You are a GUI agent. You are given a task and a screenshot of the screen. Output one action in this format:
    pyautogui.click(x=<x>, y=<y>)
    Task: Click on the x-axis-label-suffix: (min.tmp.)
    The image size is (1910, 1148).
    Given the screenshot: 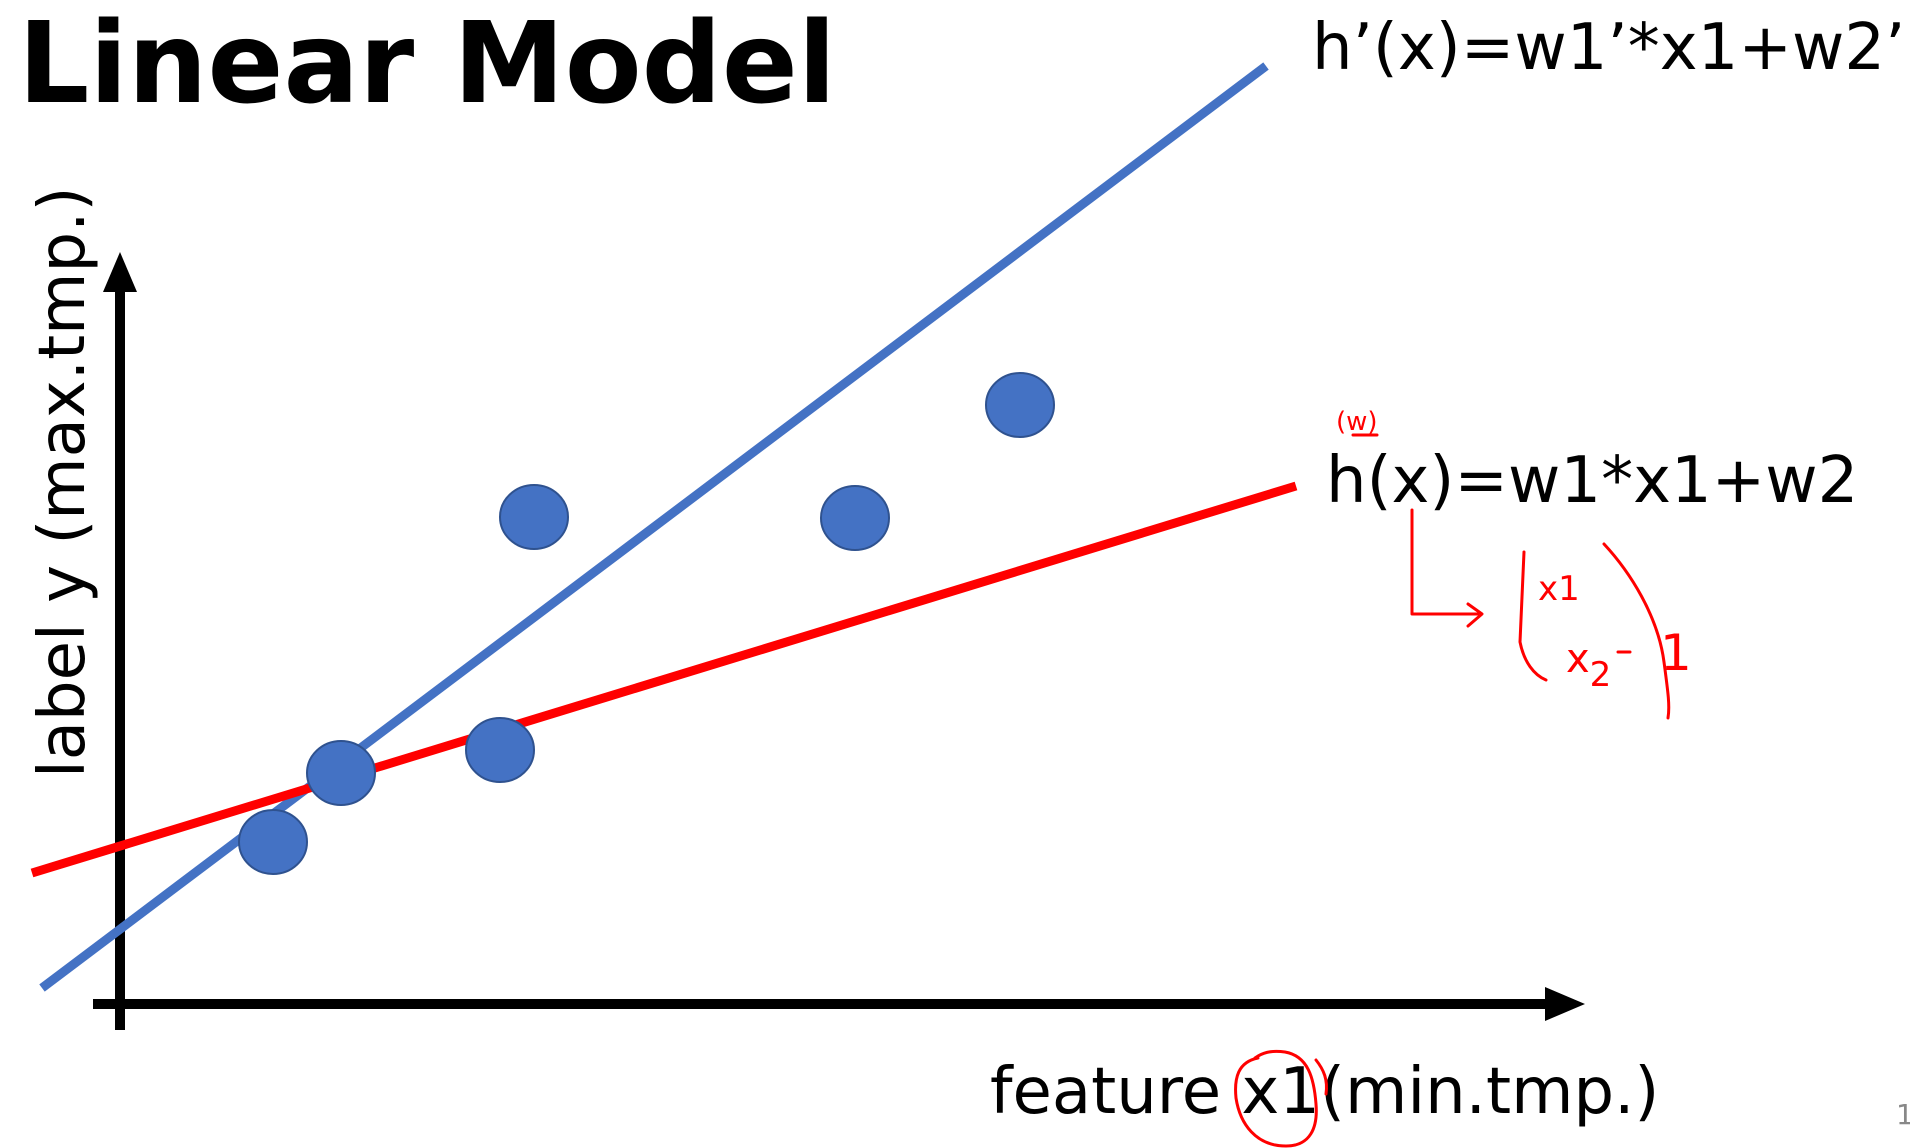 What is the action you would take?
    pyautogui.click(x=1489, y=1092)
    